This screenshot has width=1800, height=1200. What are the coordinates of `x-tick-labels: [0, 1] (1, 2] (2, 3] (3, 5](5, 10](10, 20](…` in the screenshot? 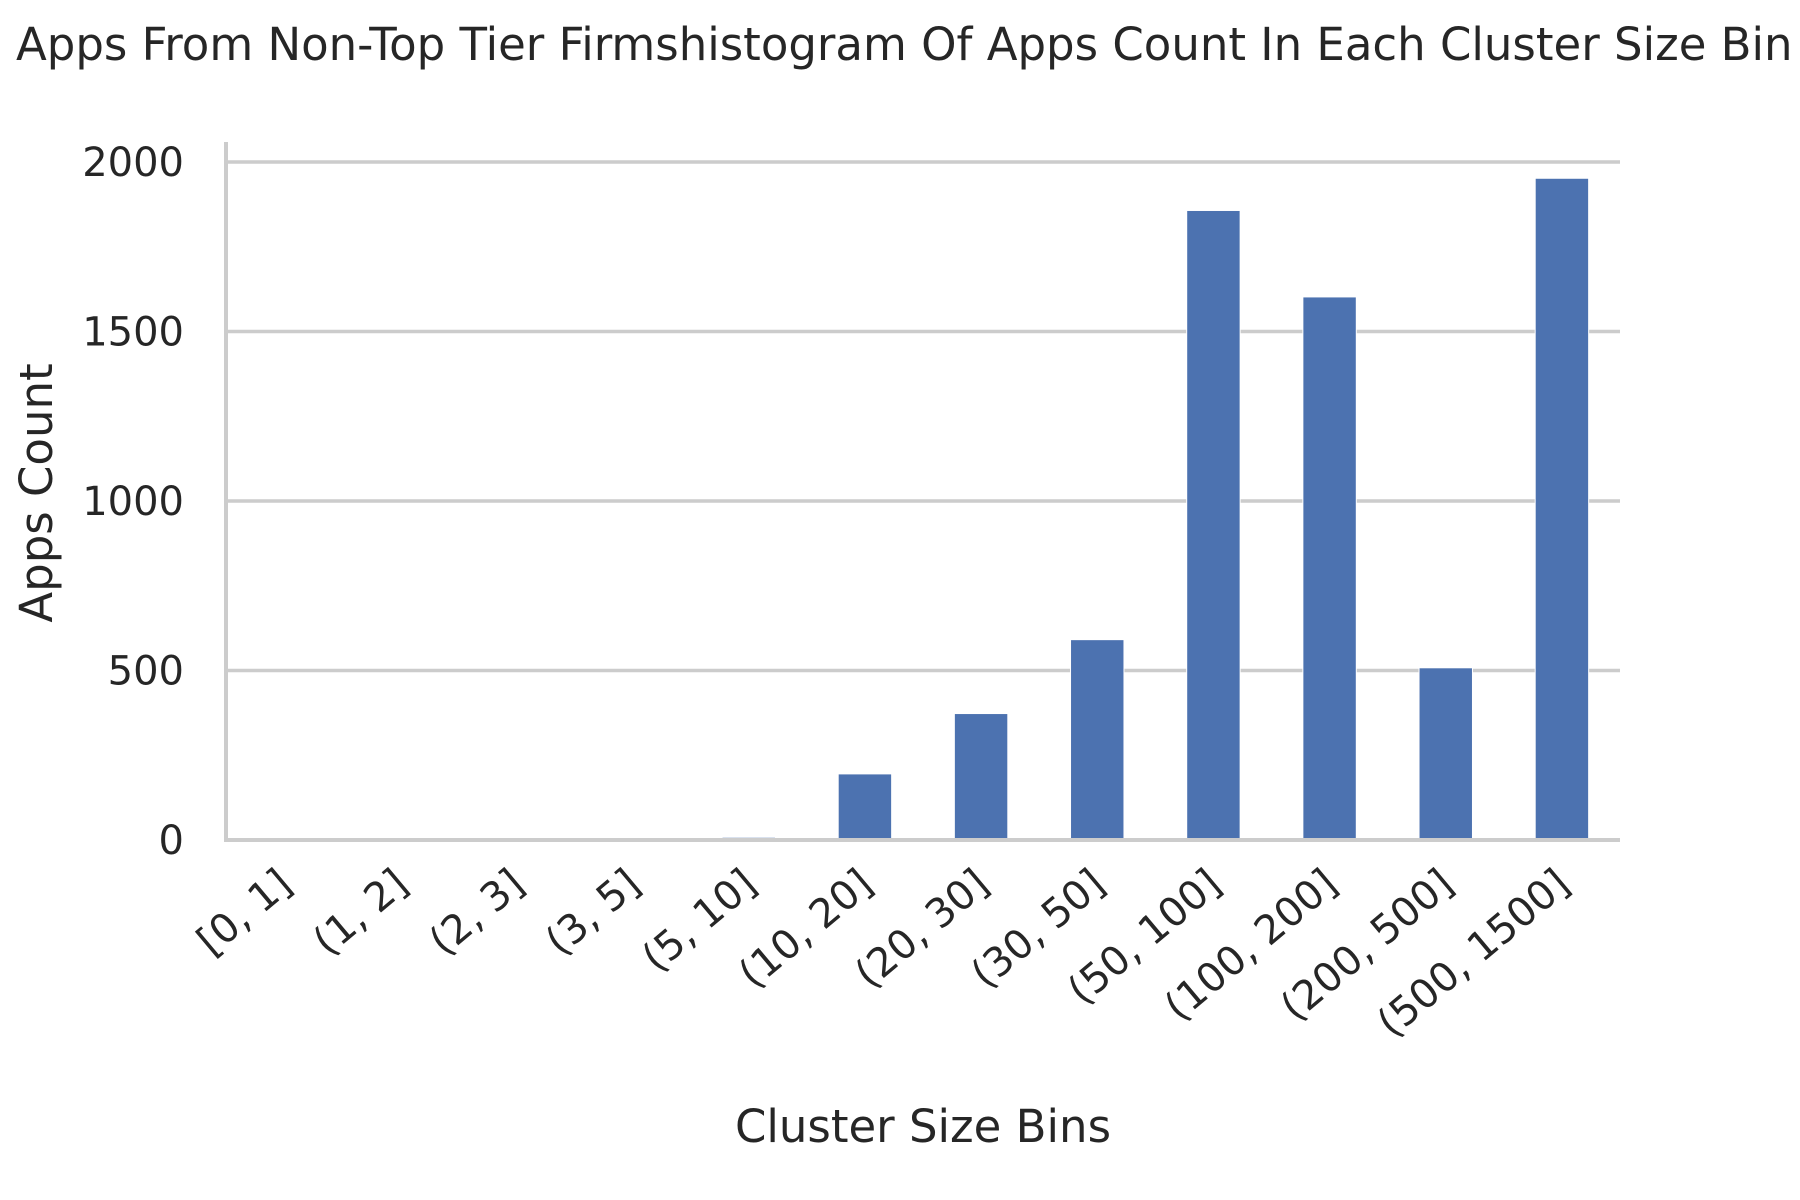 It's located at (884, 953).